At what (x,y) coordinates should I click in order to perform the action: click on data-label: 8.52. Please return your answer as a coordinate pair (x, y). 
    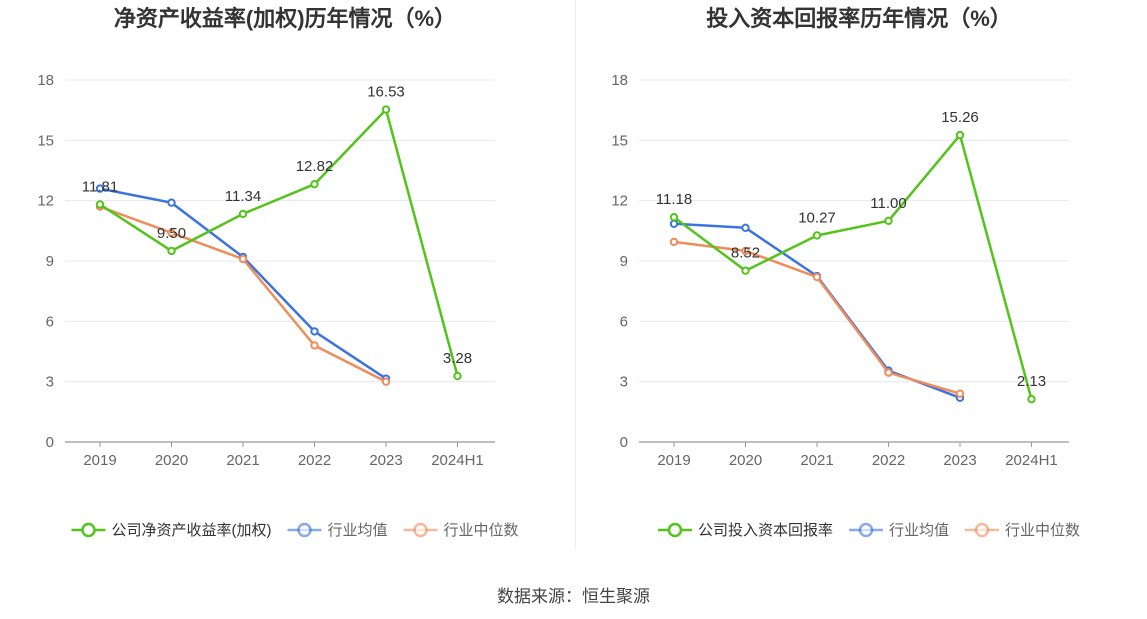
    Looking at the image, I should click on (745, 253).